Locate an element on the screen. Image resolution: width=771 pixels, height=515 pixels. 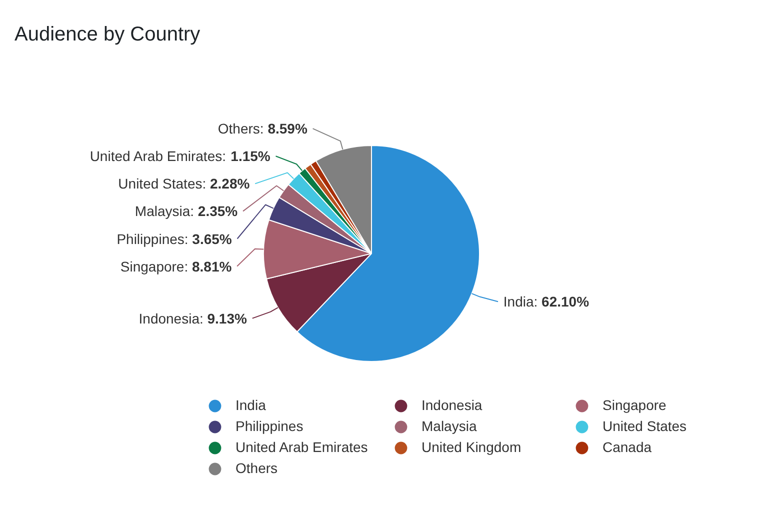
legend-label: Indonesia is located at coordinates (452, 405).